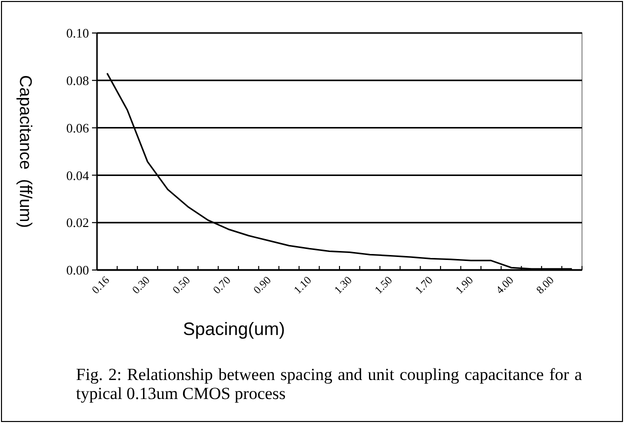 The height and width of the screenshot is (423, 624). What do you see at coordinates (234, 329) in the screenshot?
I see `x-axis-title: Spacing(um)` at bounding box center [234, 329].